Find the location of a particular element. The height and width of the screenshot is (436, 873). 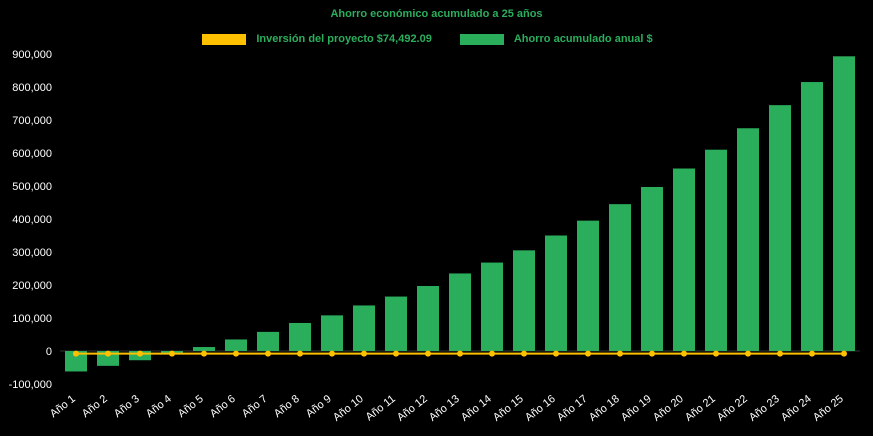

x-axis-tick-label: Año 2 is located at coordinates (95, 406).